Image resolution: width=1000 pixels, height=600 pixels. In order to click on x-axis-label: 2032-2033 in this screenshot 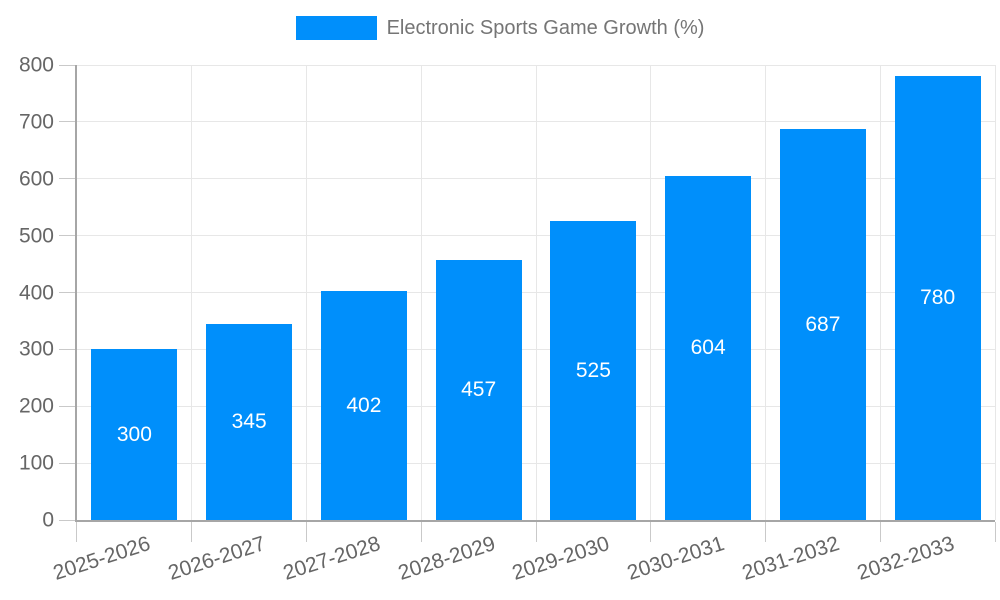, I will do `click(905, 558)`.